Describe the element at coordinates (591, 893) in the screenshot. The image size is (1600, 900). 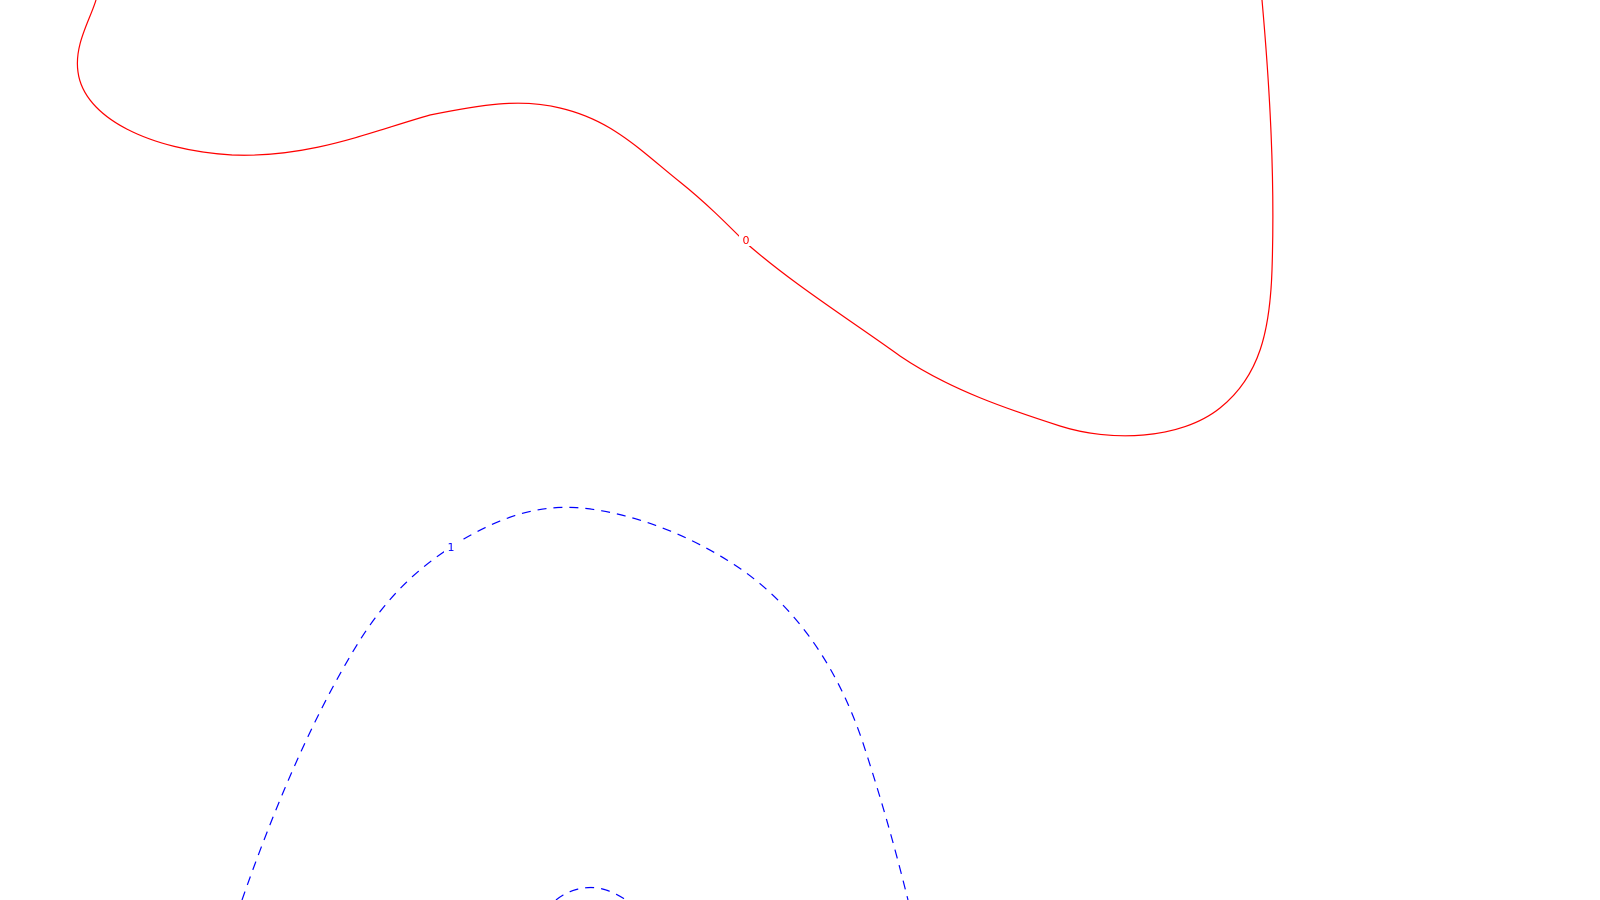
I see `contour-line-level-1-inner` at that location.